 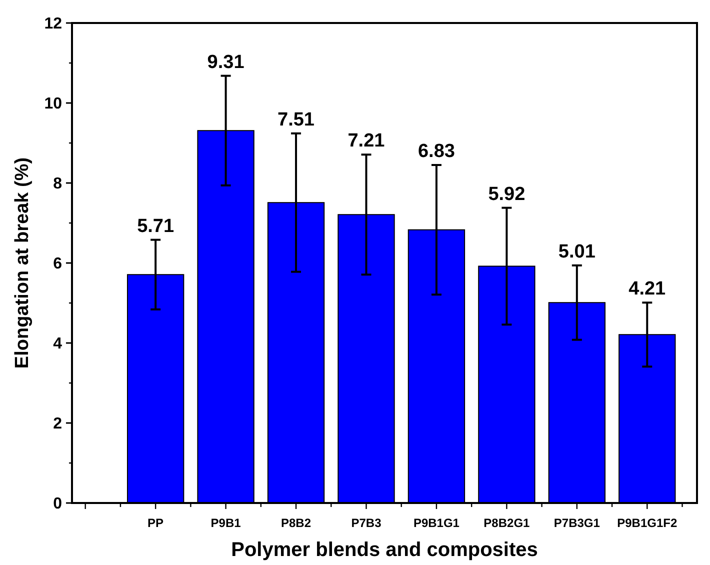 What do you see at coordinates (57, 184) in the screenshot?
I see `y-tick-label: 8` at bounding box center [57, 184].